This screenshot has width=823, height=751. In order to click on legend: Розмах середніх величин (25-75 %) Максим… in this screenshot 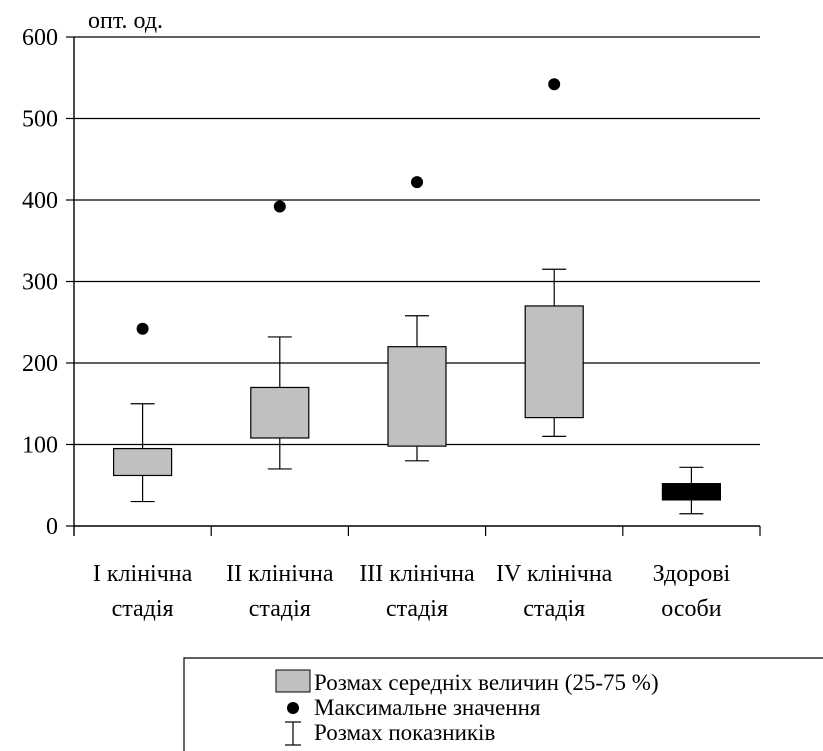, I will do `click(503, 704)`.